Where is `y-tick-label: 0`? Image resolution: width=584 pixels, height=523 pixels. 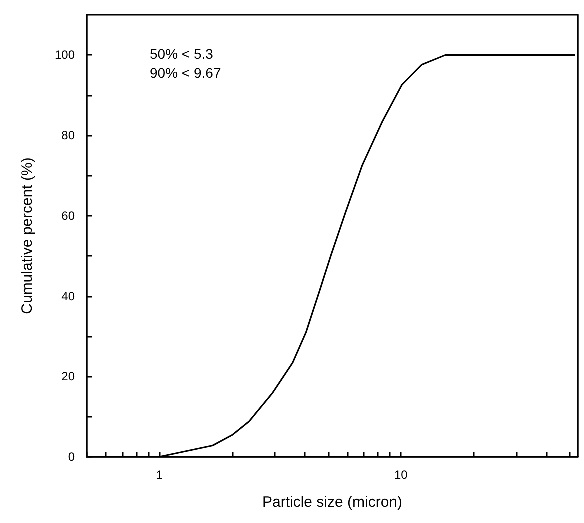
y-tick-label: 0 is located at coordinates (72, 457).